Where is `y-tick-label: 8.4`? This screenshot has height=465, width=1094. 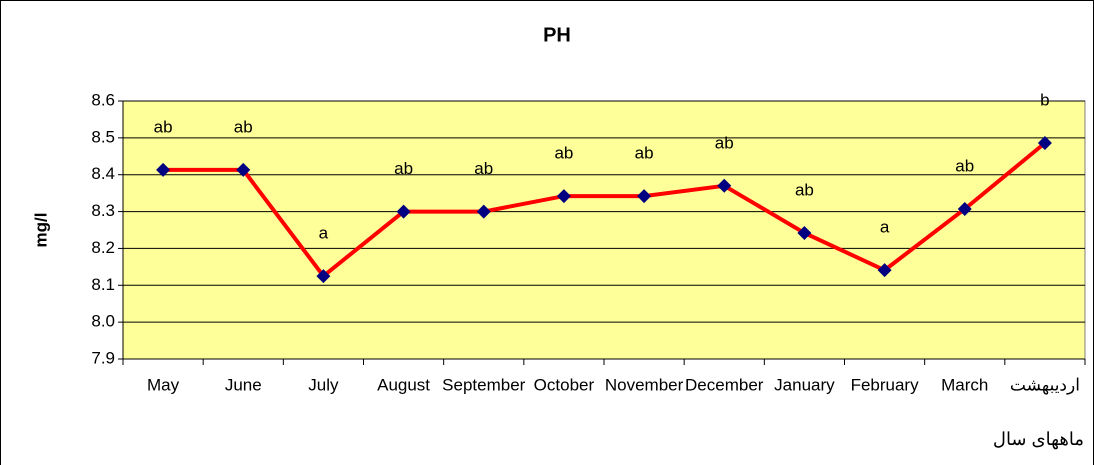
y-tick-label: 8.4 is located at coordinates (103, 173).